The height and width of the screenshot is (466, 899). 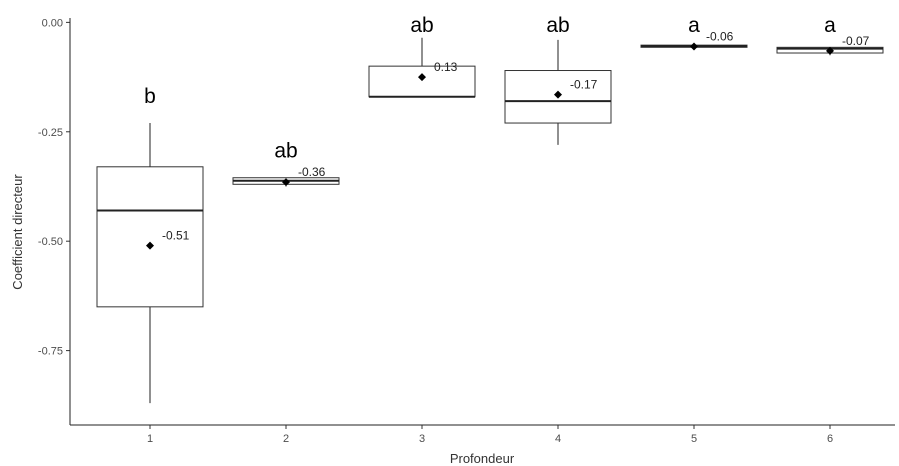 What do you see at coordinates (176, 236) in the screenshot?
I see `mean-label: -0.51` at bounding box center [176, 236].